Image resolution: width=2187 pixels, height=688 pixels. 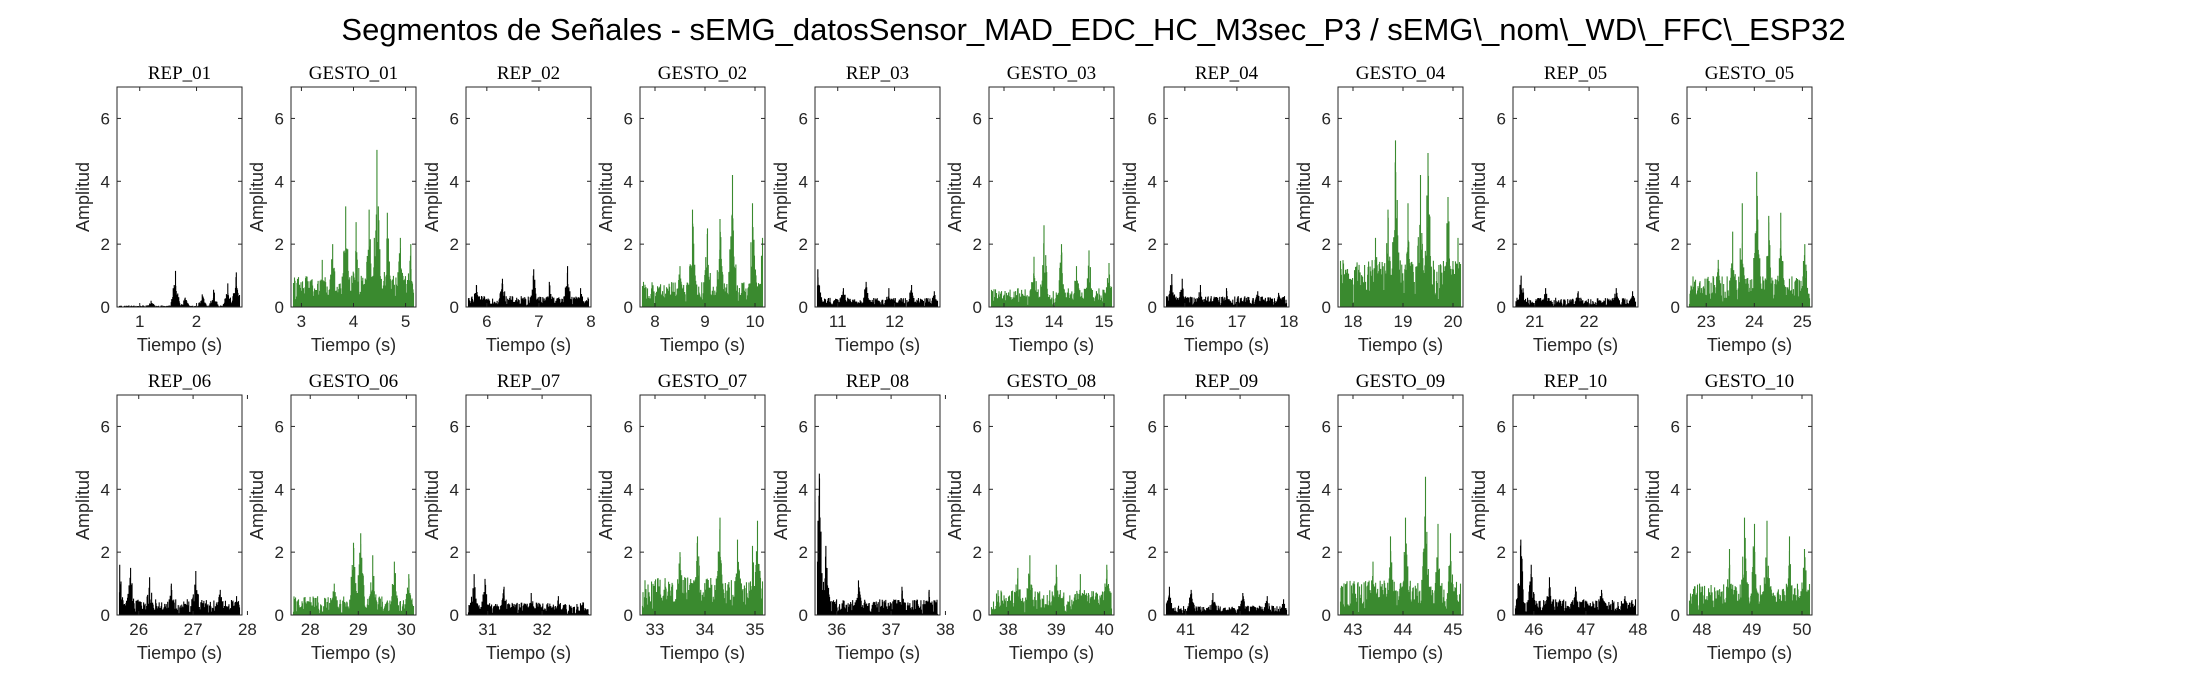 I want to click on subplot-title: GESTO_06, so click(x=353, y=381).